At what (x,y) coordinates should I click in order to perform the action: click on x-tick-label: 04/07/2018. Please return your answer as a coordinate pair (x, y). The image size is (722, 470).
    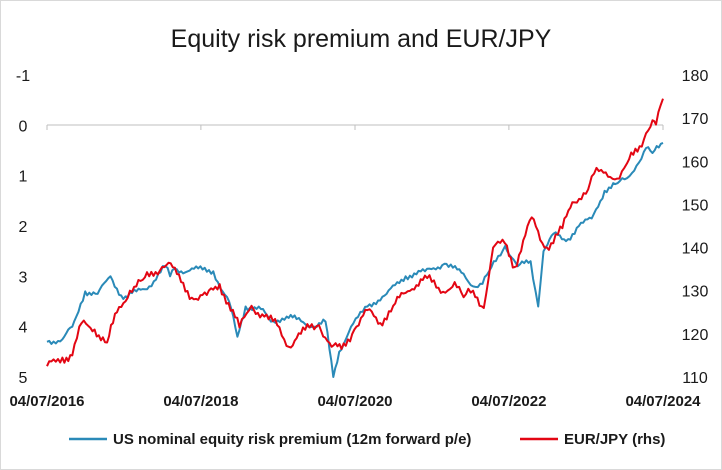
    Looking at the image, I should click on (200, 401).